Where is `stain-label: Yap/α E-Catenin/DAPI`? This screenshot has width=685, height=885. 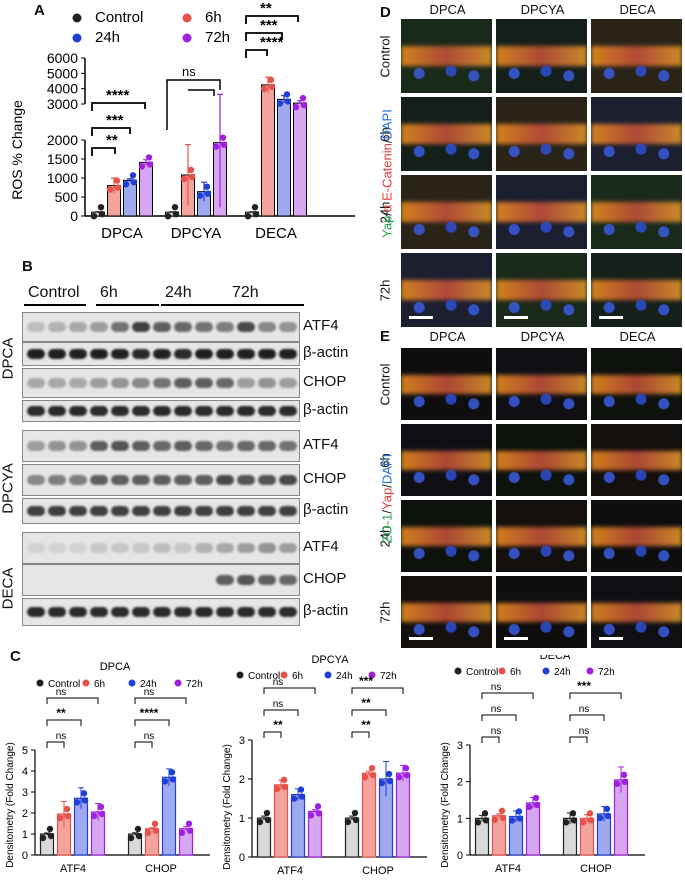 stain-label: Yap/α E-Catenin/DAPI is located at coordinates (387, 174).